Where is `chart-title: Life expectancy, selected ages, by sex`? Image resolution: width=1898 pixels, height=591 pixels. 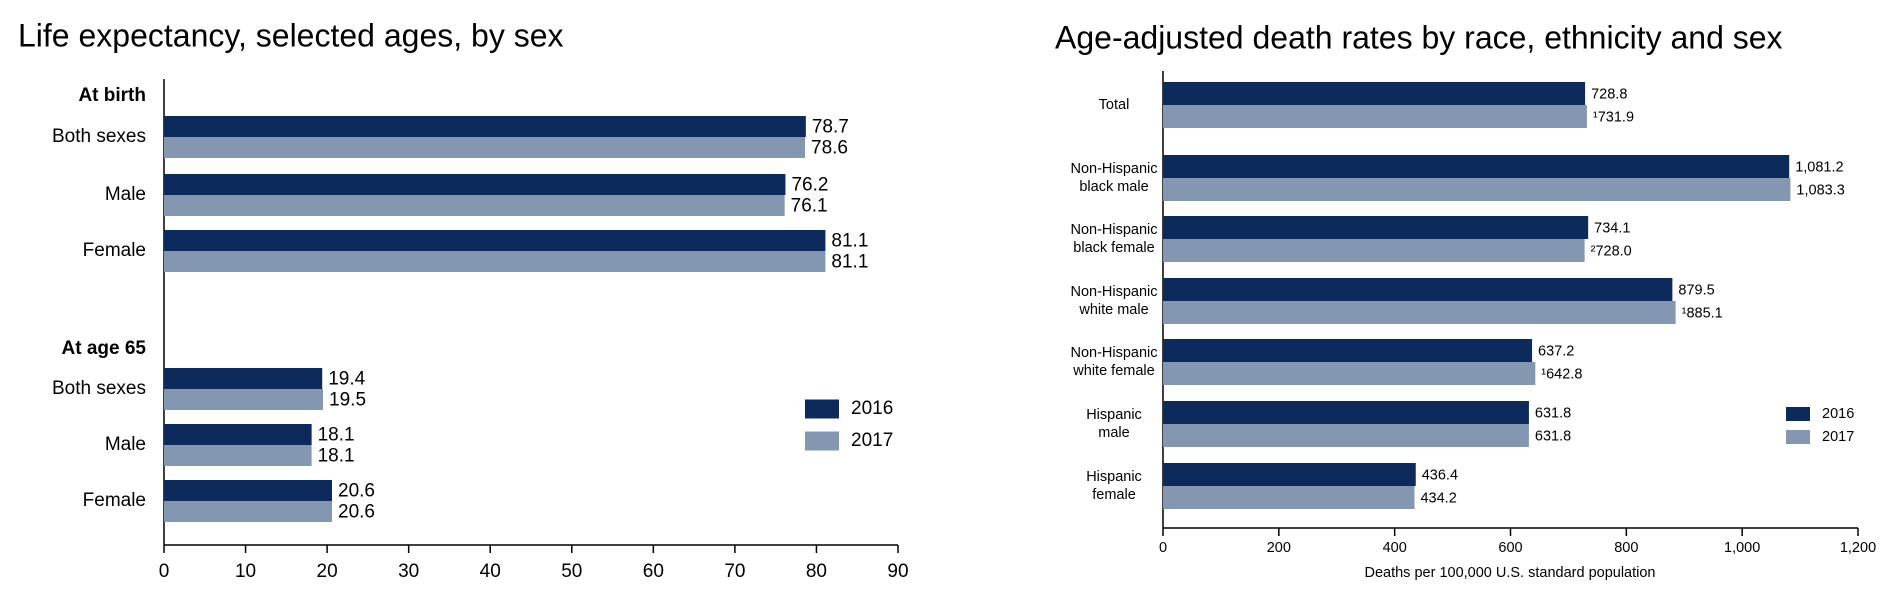 chart-title: Life expectancy, selected ages, by sex is located at coordinates (291, 35).